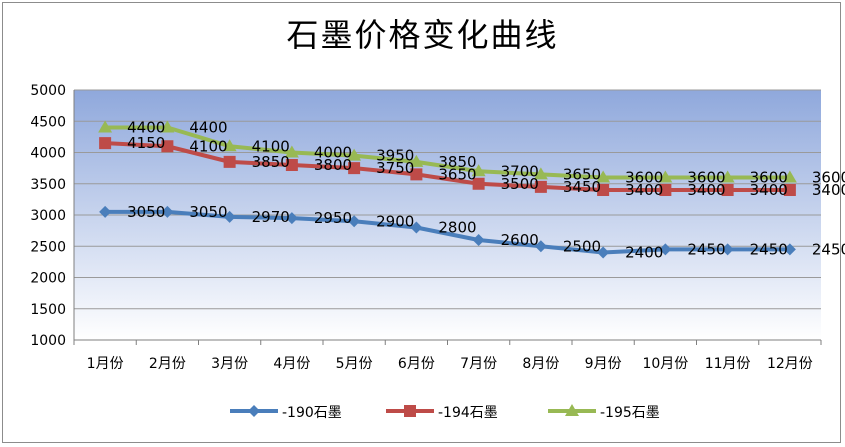  Describe the element at coordinates (291, 364) in the screenshot. I see `x-tick-label: 4月份` at that location.